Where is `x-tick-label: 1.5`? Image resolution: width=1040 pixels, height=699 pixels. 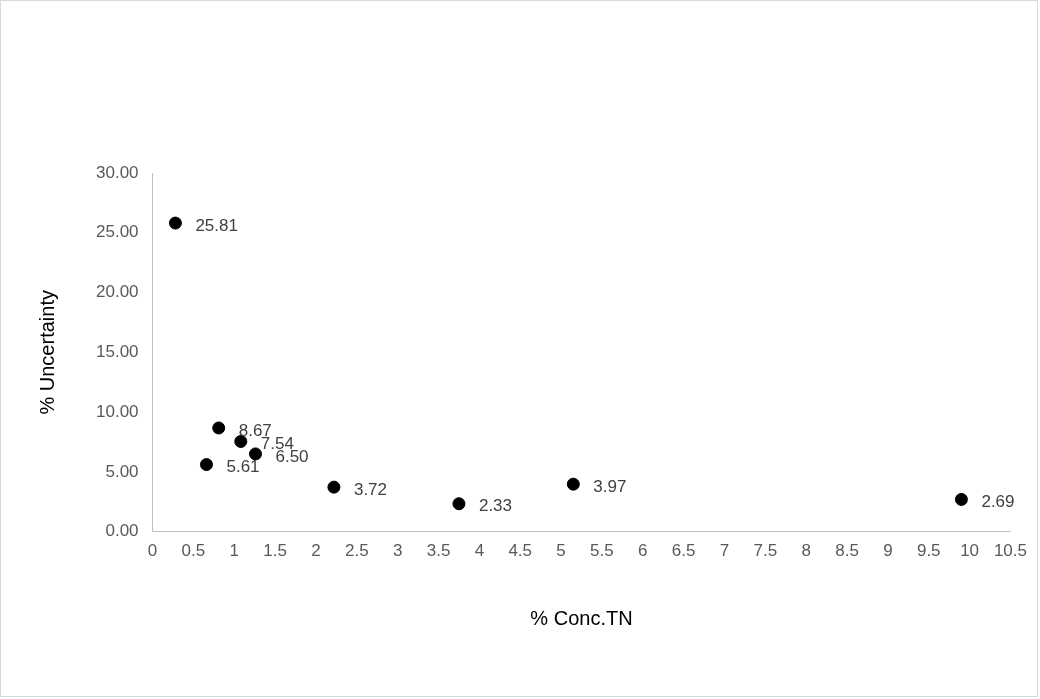
x-tick-label: 1.5 is located at coordinates (275, 551).